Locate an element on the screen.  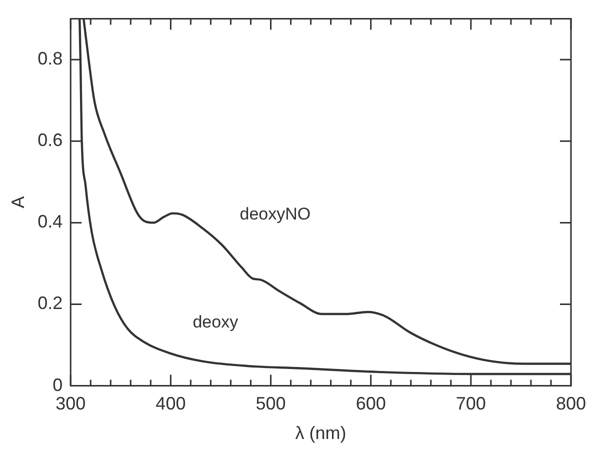
y-tick-label: 0.4 is located at coordinates (50, 222).